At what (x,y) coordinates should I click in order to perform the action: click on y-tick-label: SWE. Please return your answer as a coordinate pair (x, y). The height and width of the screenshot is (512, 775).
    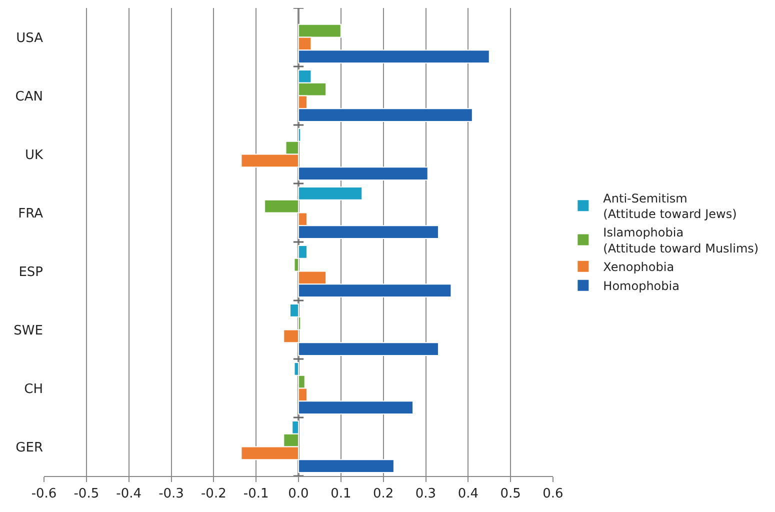
    Looking at the image, I should click on (28, 330).